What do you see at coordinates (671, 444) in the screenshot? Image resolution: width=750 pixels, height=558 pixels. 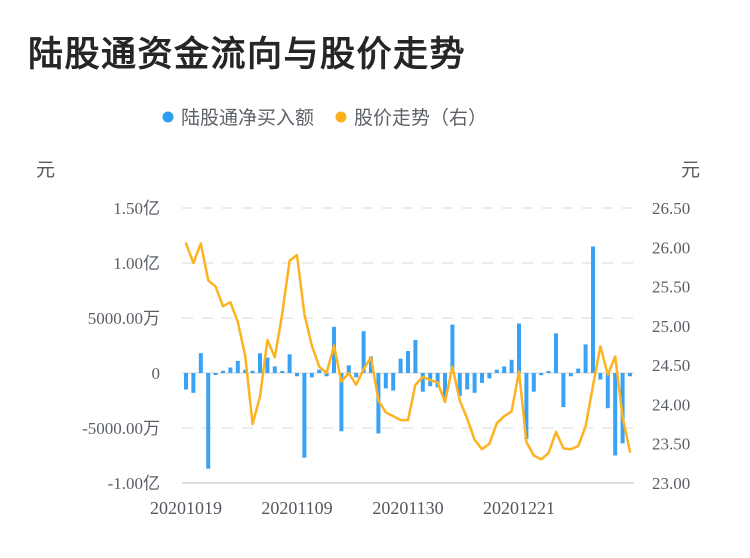 I see `right-axis-tick-label: 23.50` at bounding box center [671, 444].